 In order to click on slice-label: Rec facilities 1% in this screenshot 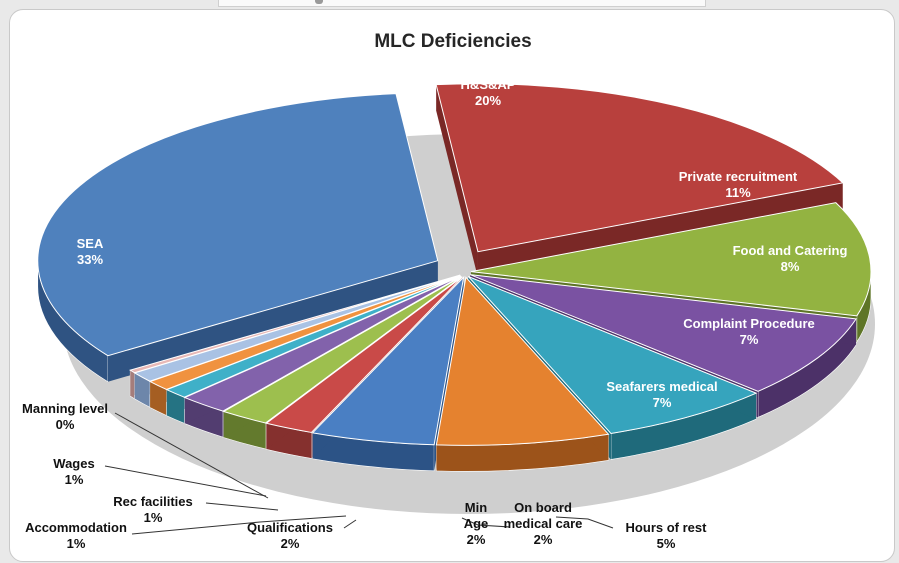, I will do `click(153, 509)`.